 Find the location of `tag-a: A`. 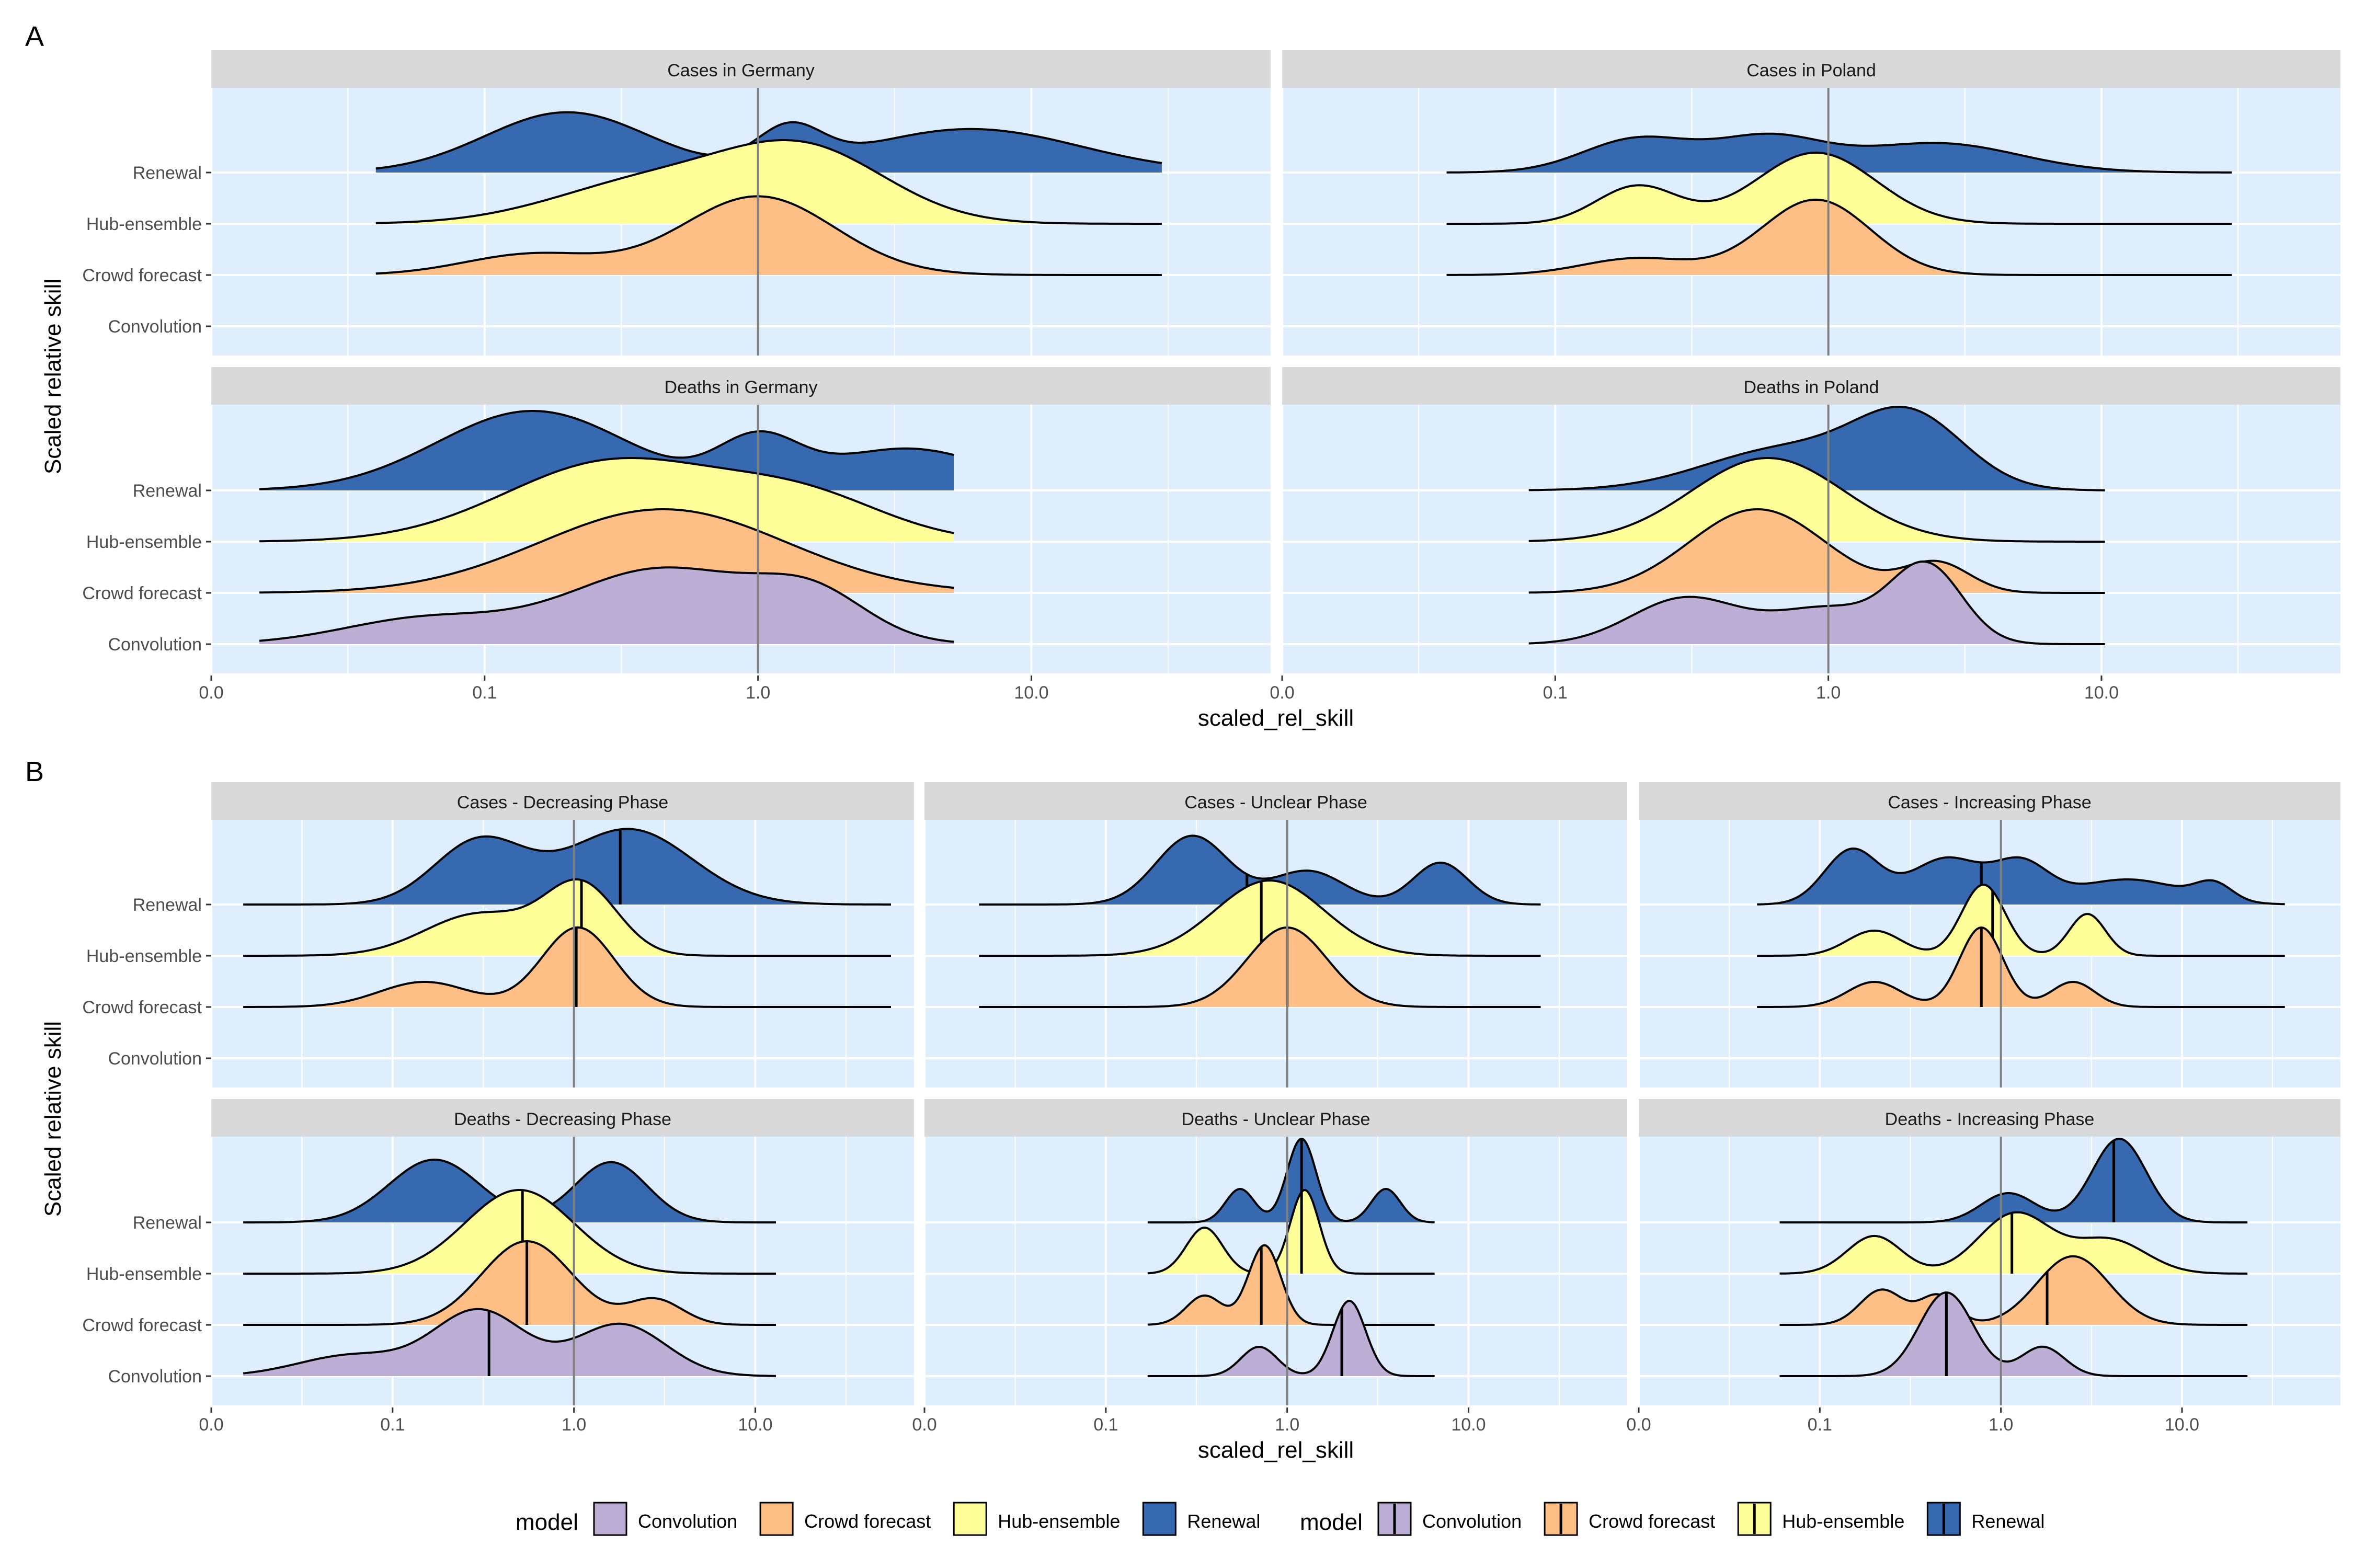

tag-a: A is located at coordinates (34, 36).